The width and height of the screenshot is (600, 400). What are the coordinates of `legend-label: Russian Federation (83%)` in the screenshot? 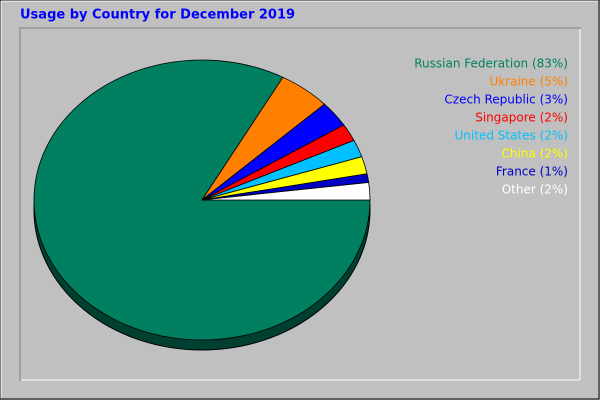 It's located at (491, 64).